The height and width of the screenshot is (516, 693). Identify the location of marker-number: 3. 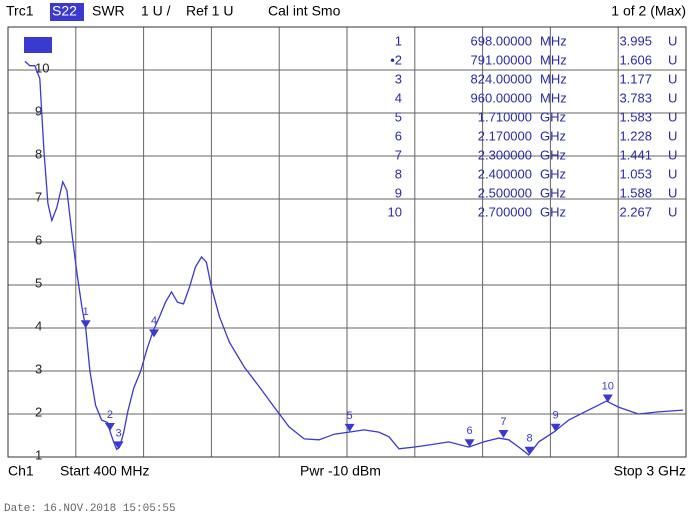
(398, 78).